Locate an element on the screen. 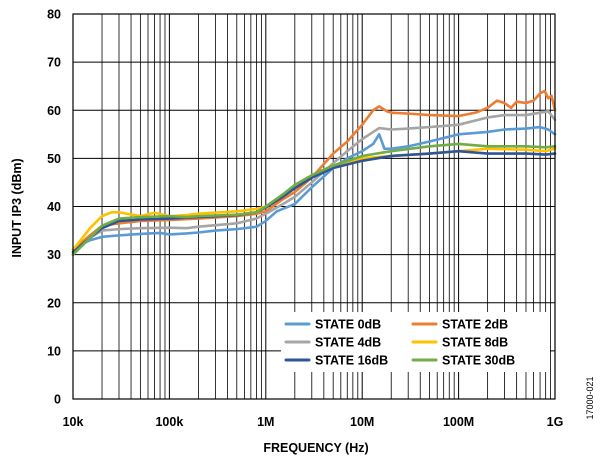 The height and width of the screenshot is (461, 600). x-tick-label: 10M is located at coordinates (362, 422).